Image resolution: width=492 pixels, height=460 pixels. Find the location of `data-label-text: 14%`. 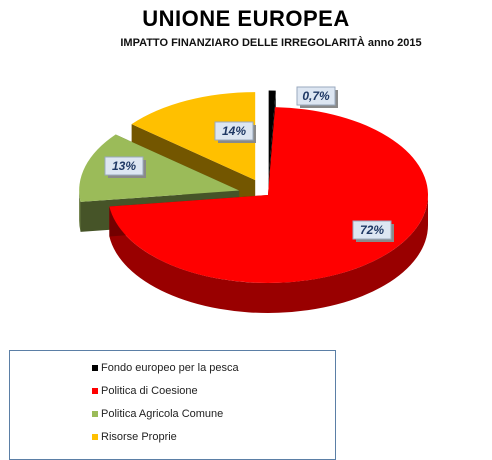

data-label-text: 14% is located at coordinates (234, 131).